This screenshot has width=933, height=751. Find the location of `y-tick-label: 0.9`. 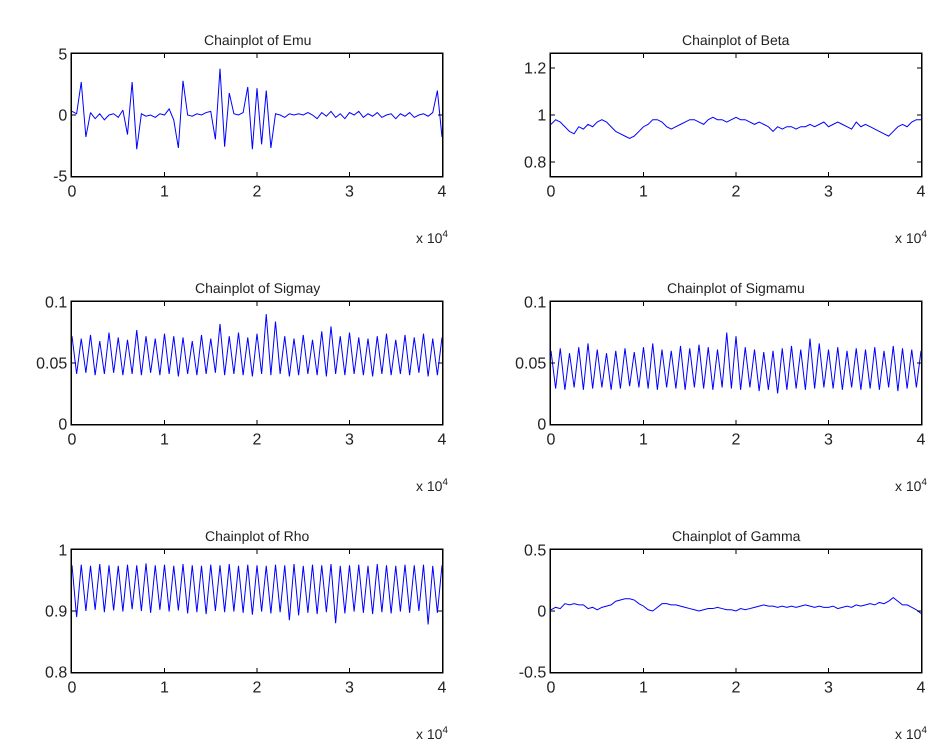

y-tick-label: 0.9 is located at coordinates (56, 612).